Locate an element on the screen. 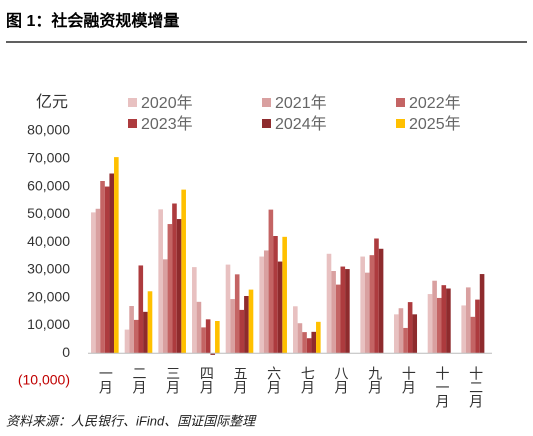  y-tick-label: 0 is located at coordinates (66, 352).